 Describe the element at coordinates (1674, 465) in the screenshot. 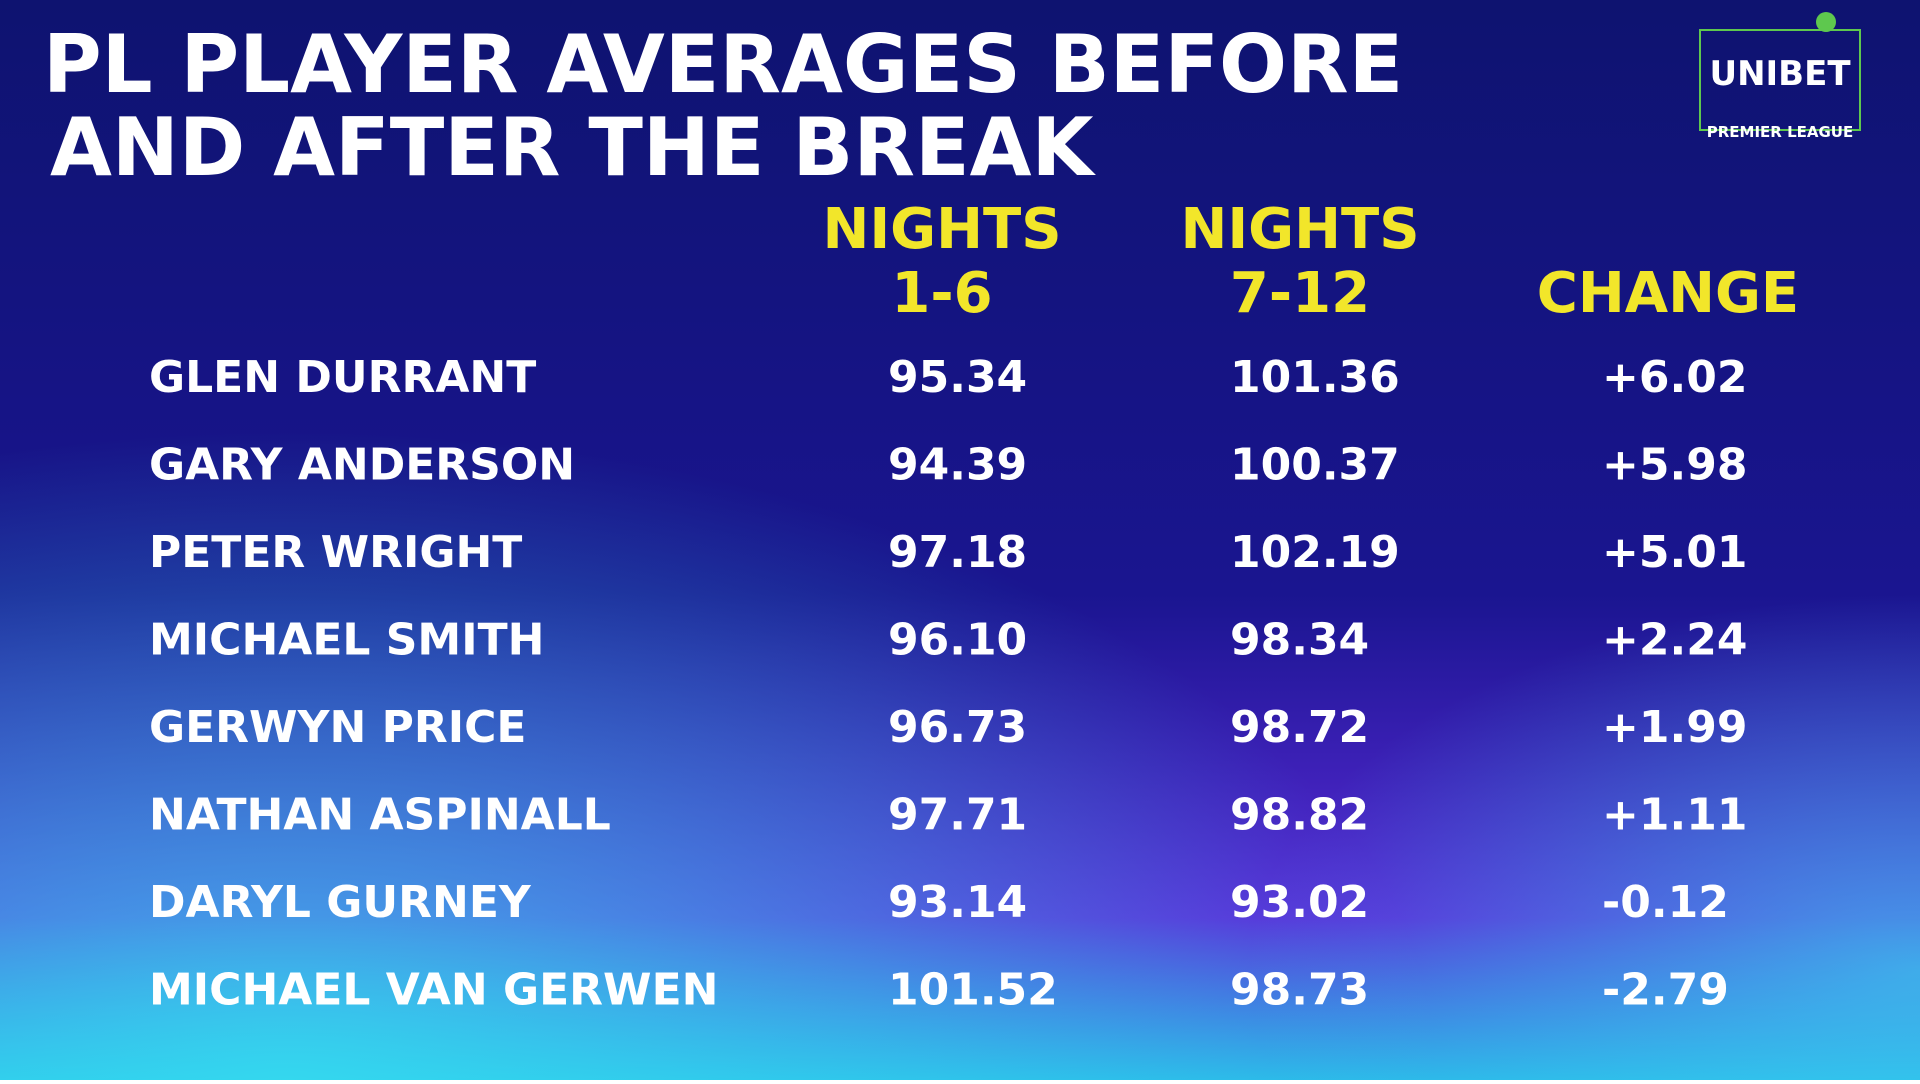

I see `average-cell: +5.98` at that location.